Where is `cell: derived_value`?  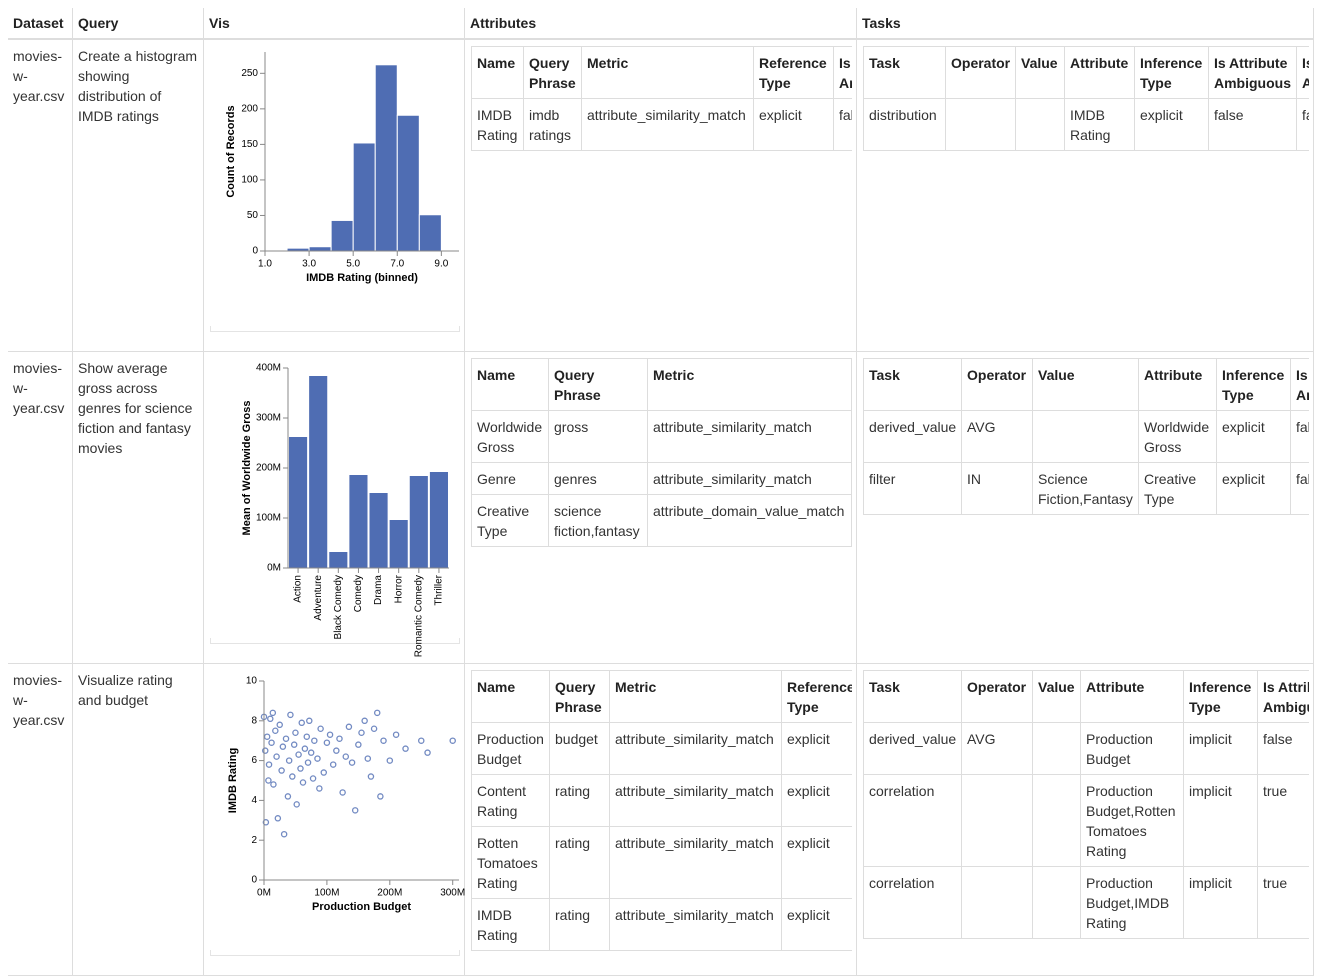
cell: derived_value is located at coordinates (912, 436).